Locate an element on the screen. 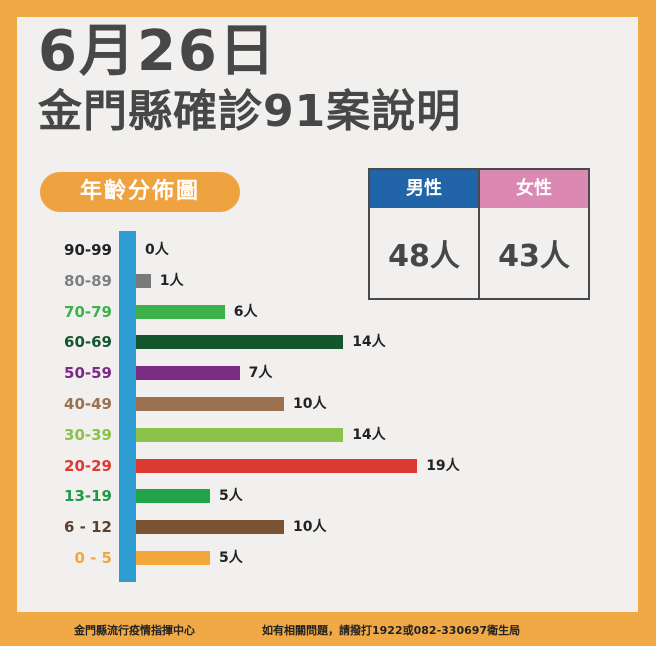 The image size is (656, 646). bar-row: 13-19 5人 is located at coordinates (328, 496).